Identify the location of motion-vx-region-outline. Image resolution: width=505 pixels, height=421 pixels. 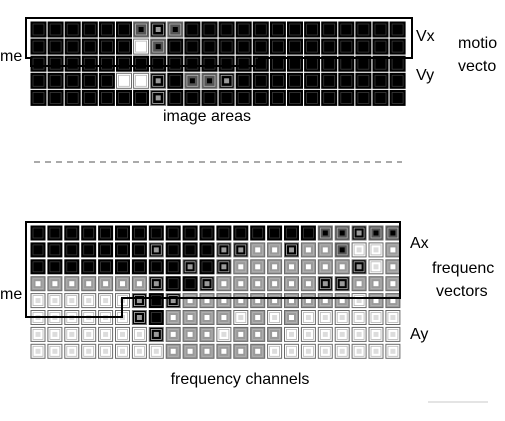
(219, 42).